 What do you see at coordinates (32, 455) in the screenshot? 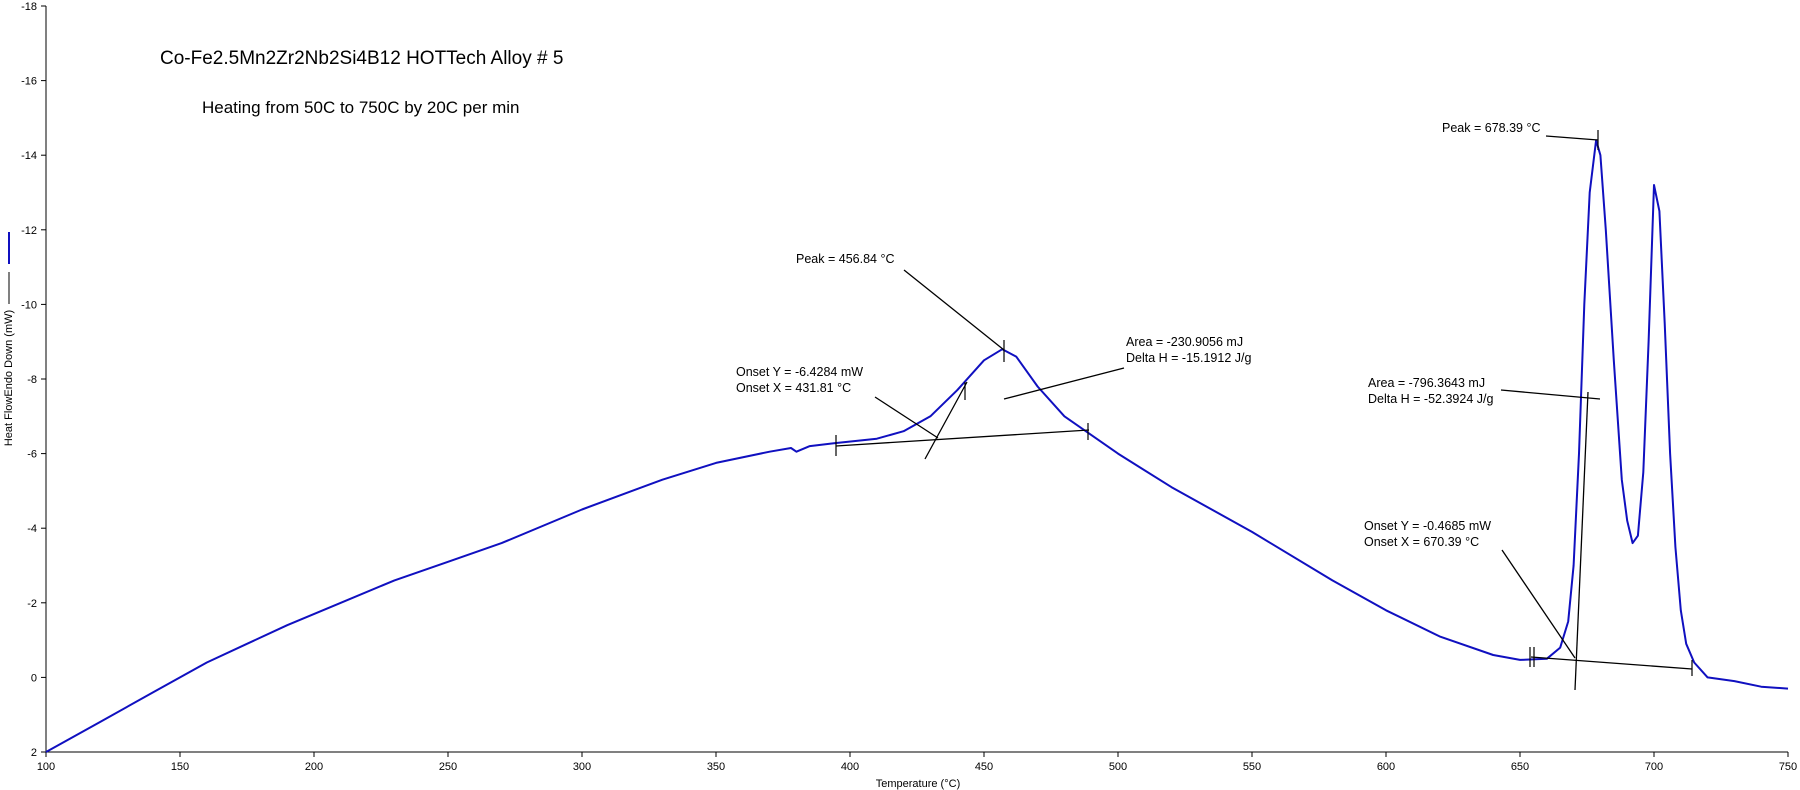
I see `y-tick-label: -6` at bounding box center [32, 455].